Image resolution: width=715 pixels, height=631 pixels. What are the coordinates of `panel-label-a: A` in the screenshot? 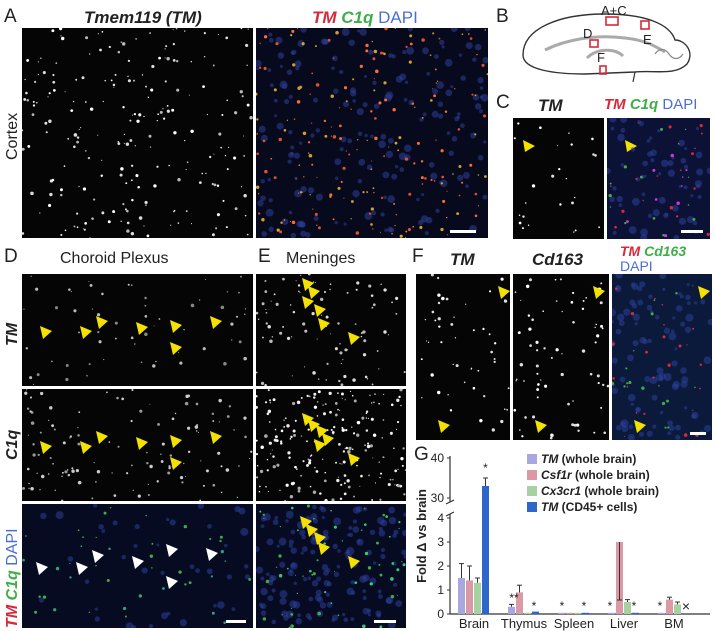 It's located at (10, 16).